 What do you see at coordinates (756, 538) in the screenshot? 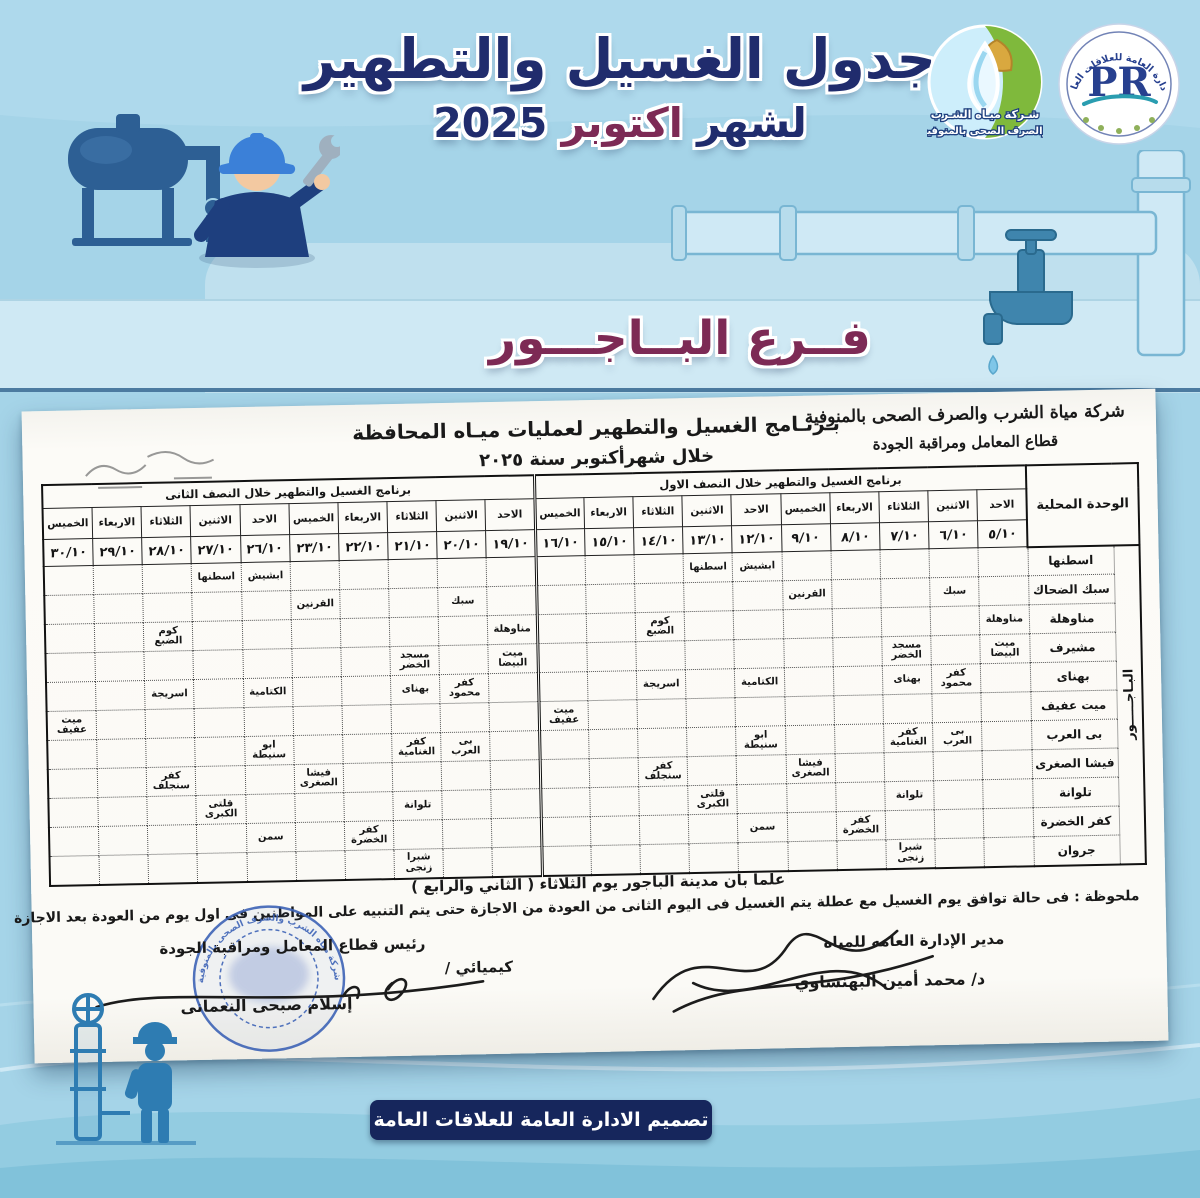
I see `date-header: ١٢/١٠` at bounding box center [756, 538].